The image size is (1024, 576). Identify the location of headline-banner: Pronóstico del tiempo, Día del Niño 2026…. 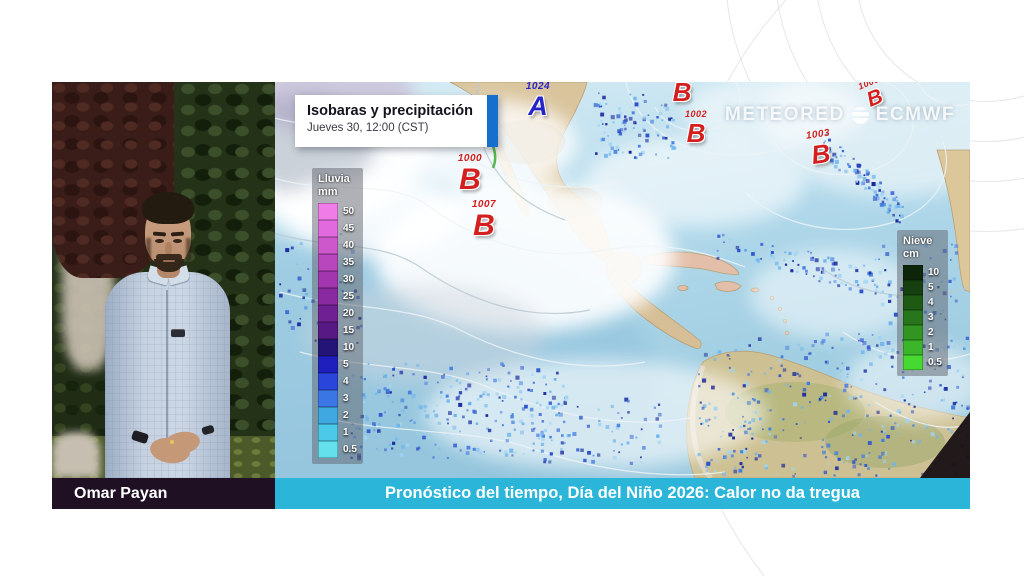
(622, 493).